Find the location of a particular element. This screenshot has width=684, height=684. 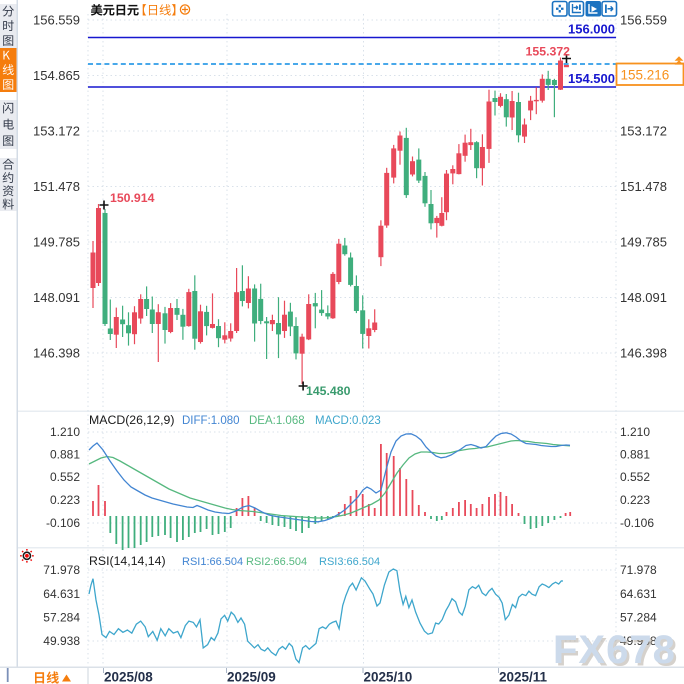

svg-text: DIFF:1.080 is located at coordinates (211, 421).